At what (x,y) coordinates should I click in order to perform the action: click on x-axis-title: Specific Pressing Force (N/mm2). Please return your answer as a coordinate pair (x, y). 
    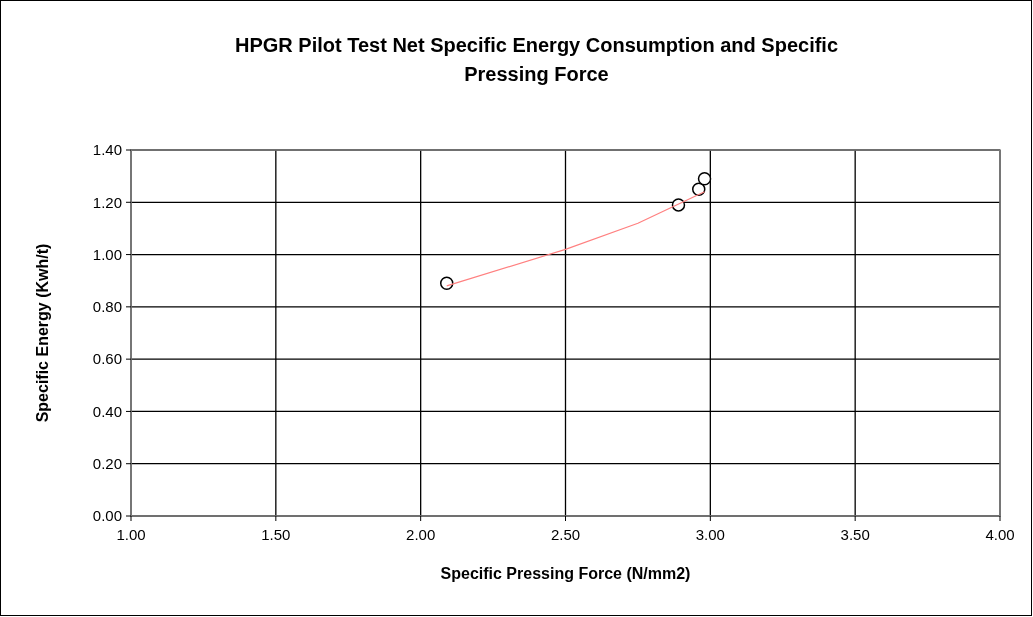
    Looking at the image, I should click on (565, 573).